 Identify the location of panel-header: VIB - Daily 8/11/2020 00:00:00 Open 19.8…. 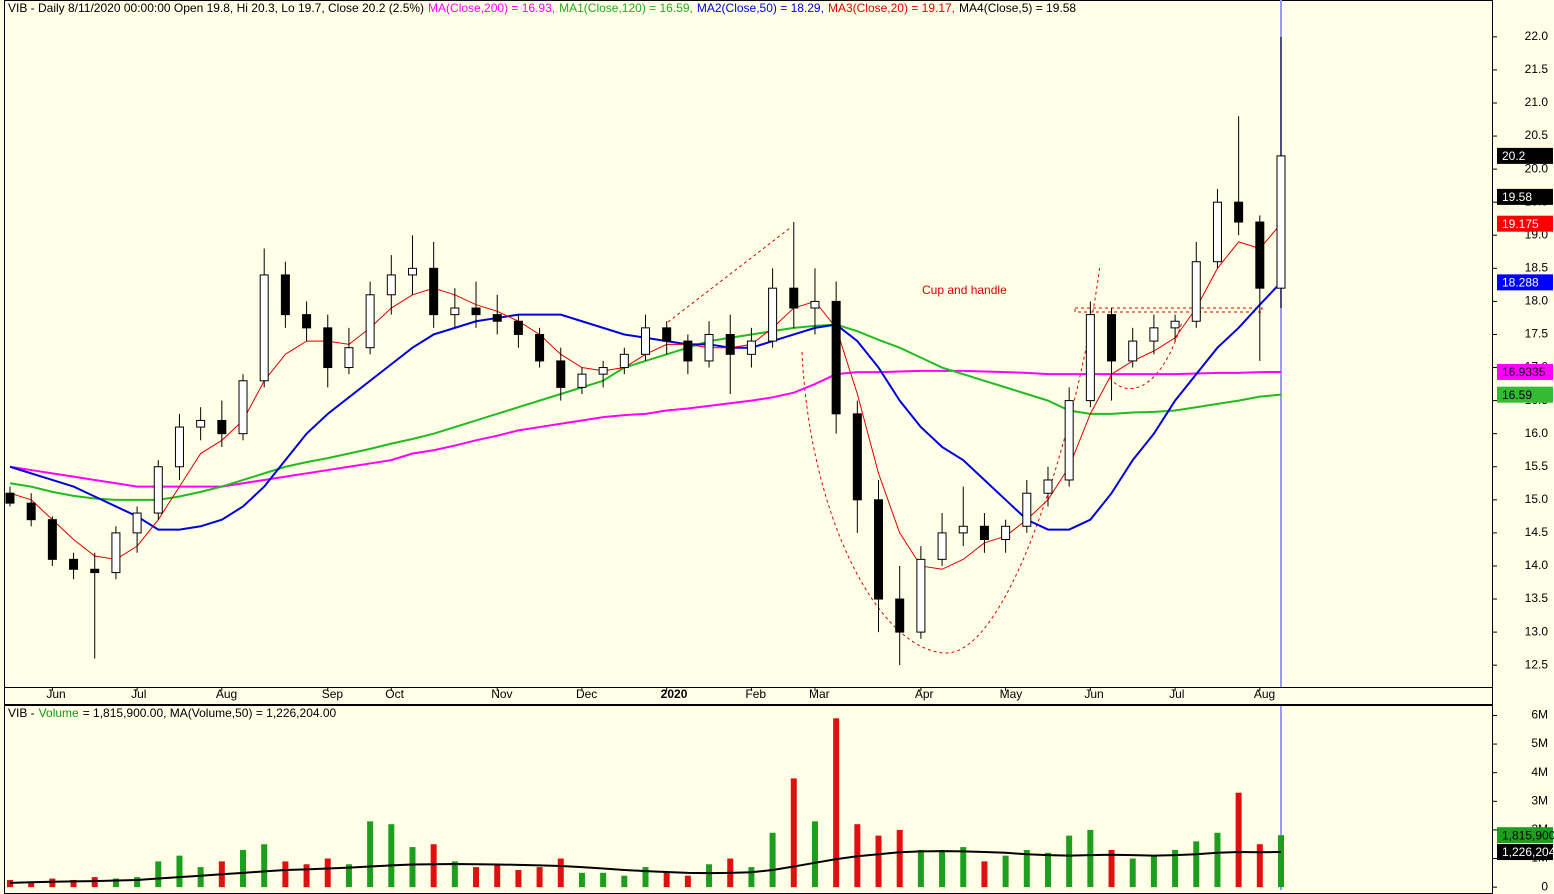
(542, 8).